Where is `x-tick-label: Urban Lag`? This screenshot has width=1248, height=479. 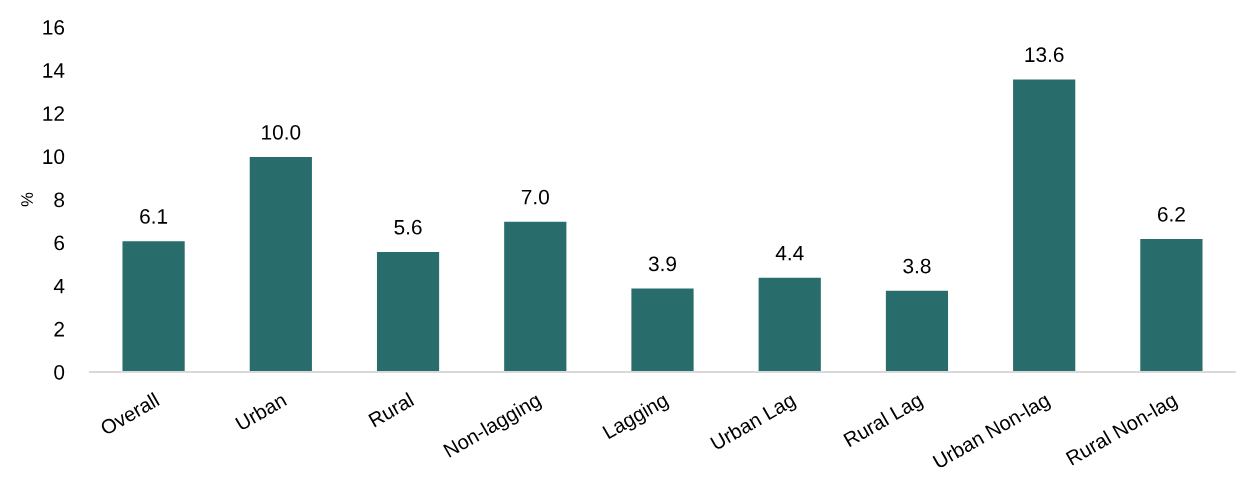
x-tick-label: Urban Lag is located at coordinates (753, 423).